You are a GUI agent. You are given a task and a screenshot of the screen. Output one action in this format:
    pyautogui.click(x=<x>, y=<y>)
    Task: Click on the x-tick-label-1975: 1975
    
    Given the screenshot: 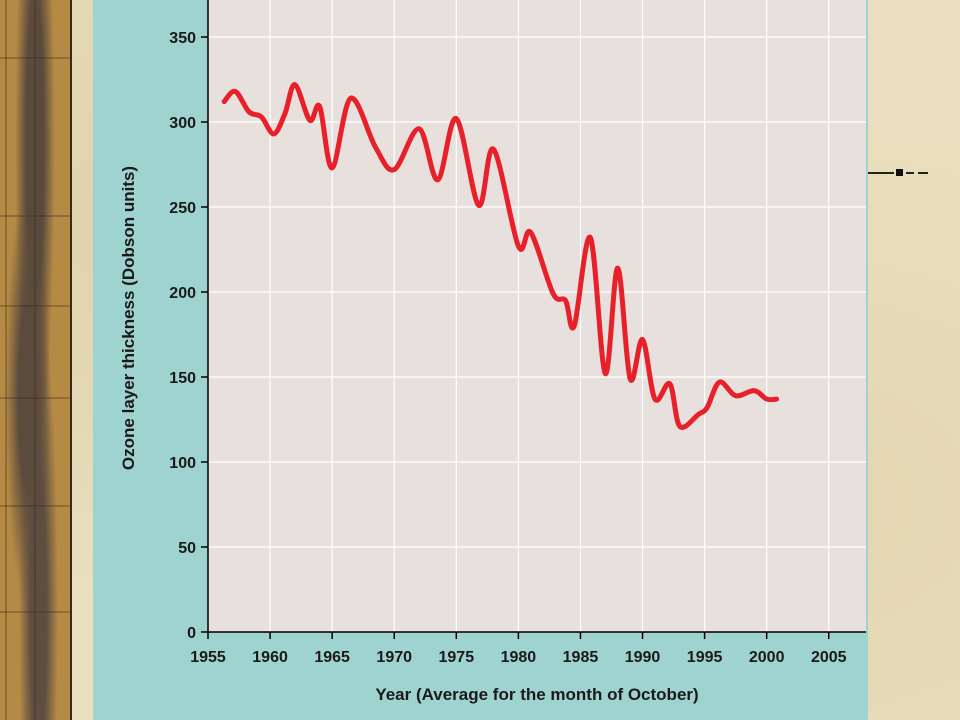 What is the action you would take?
    pyautogui.click(x=457, y=657)
    